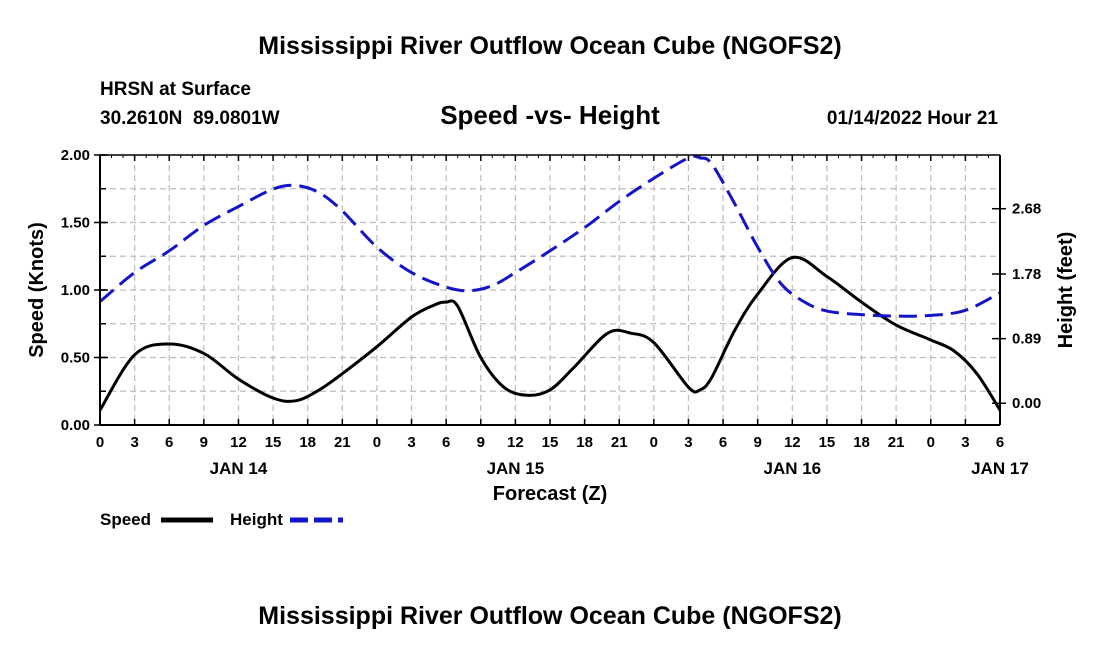 Image resolution: width=1100 pixels, height=650 pixels. I want to click on y-axis-left-label: Speed (Knots), so click(37, 290).